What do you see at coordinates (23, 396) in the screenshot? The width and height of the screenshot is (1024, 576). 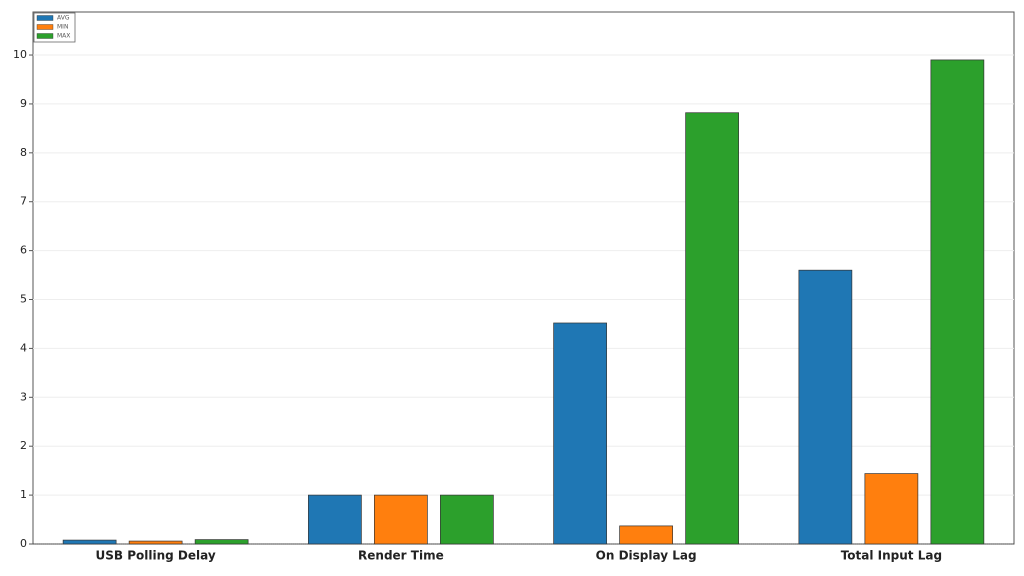 I see `y-tick-label: 3` at bounding box center [23, 396].